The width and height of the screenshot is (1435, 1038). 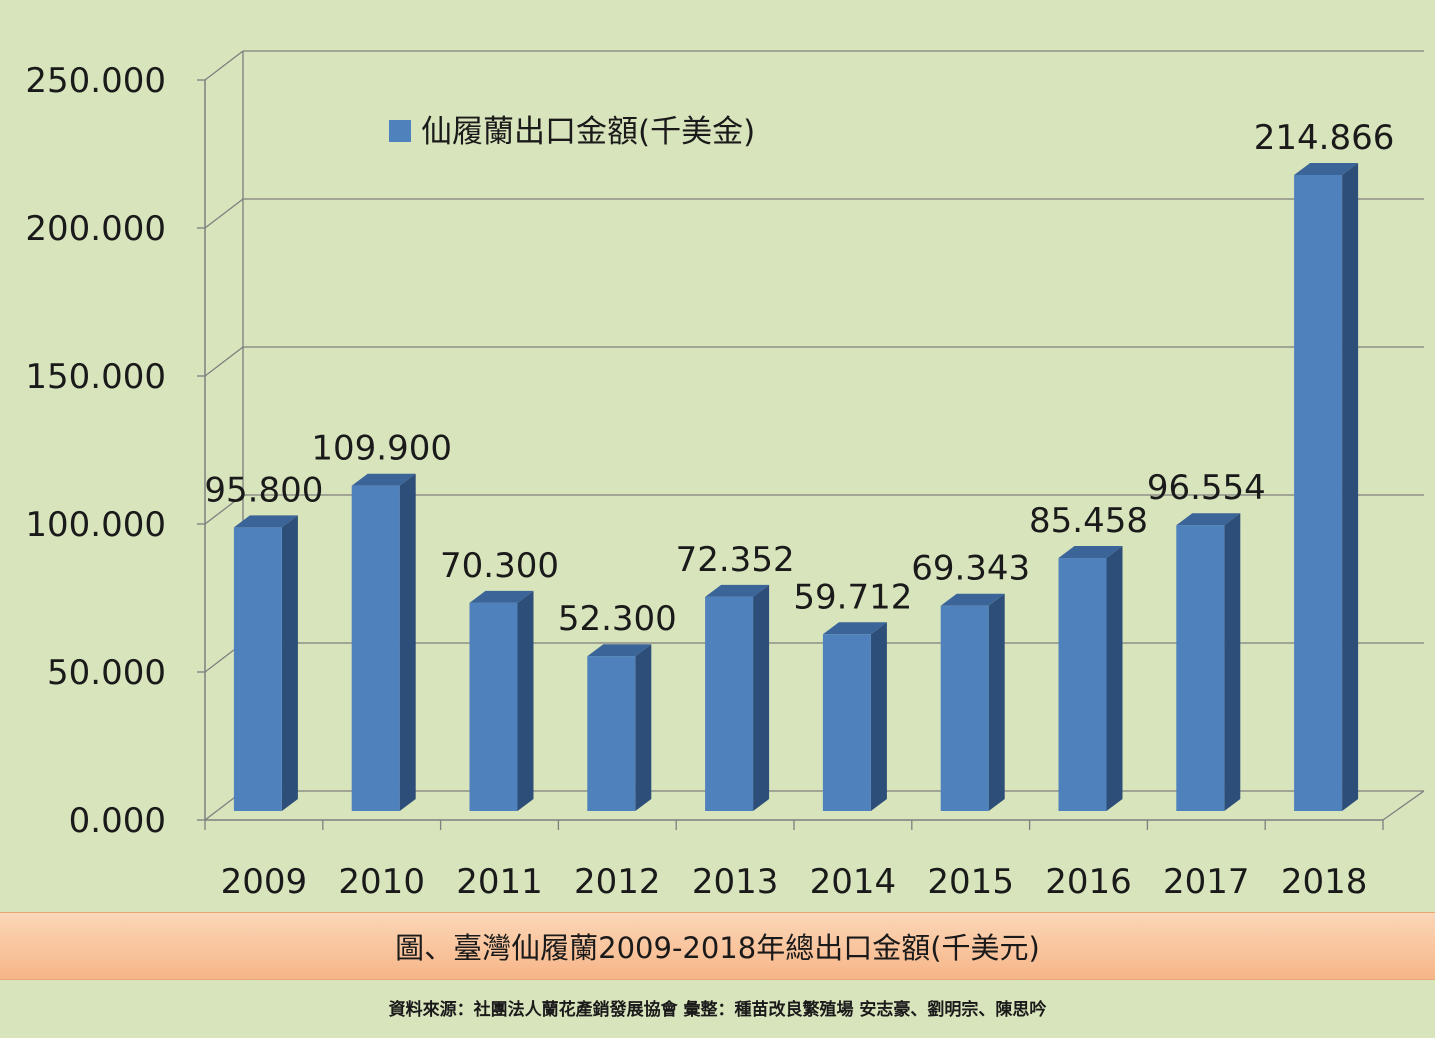 What do you see at coordinates (853, 882) in the screenshot?
I see `x-tick-label: 2014` at bounding box center [853, 882].